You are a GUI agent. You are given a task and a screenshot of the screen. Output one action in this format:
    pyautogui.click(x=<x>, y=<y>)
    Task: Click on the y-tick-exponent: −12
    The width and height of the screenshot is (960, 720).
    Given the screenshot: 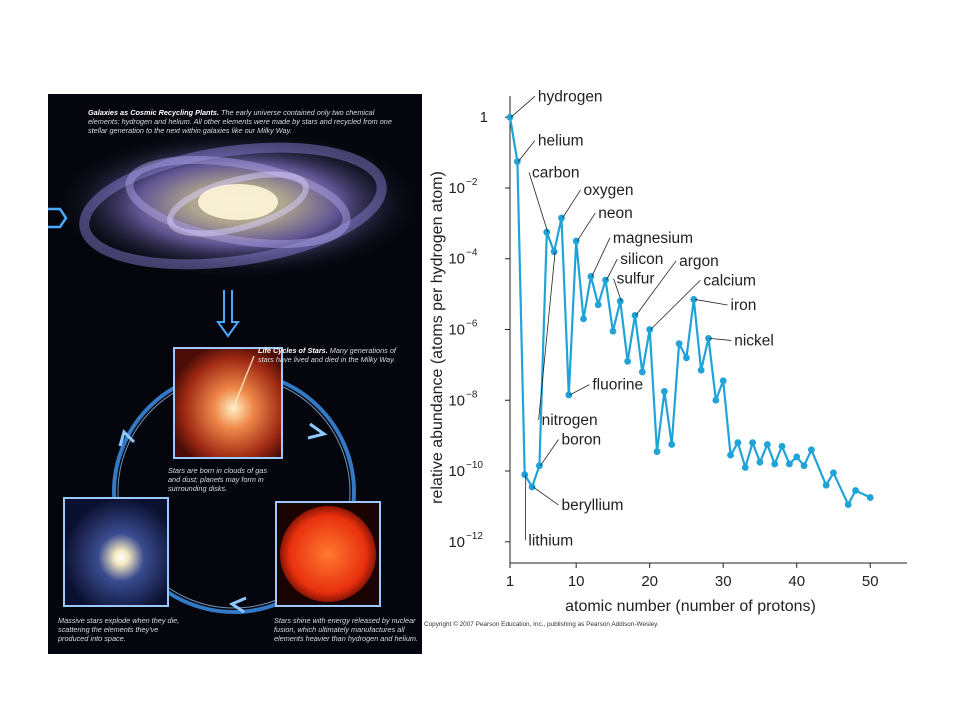 What is the action you would take?
    pyautogui.click(x=474, y=536)
    